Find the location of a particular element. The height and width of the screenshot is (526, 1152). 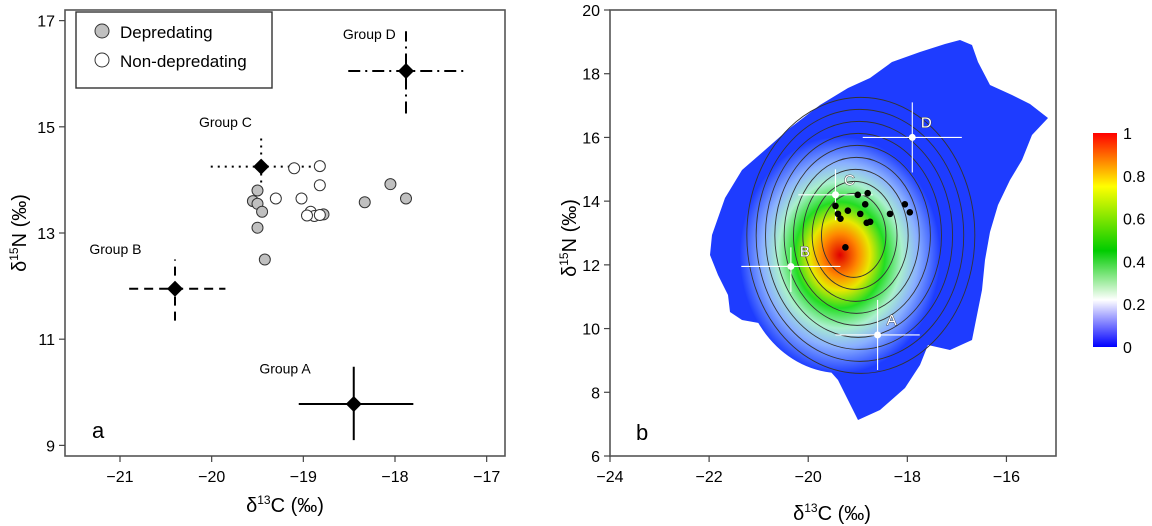

panel-a-ytick-label: 11 is located at coordinates (46, 340).